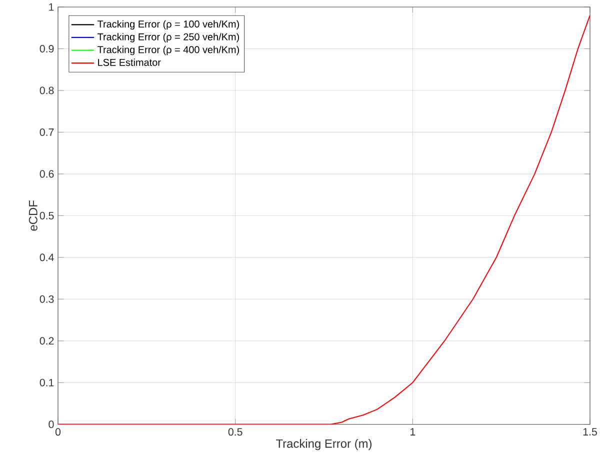 The image size is (600, 475). What do you see at coordinates (590, 432) in the screenshot?
I see `x-tick-label: 1.5` at bounding box center [590, 432].